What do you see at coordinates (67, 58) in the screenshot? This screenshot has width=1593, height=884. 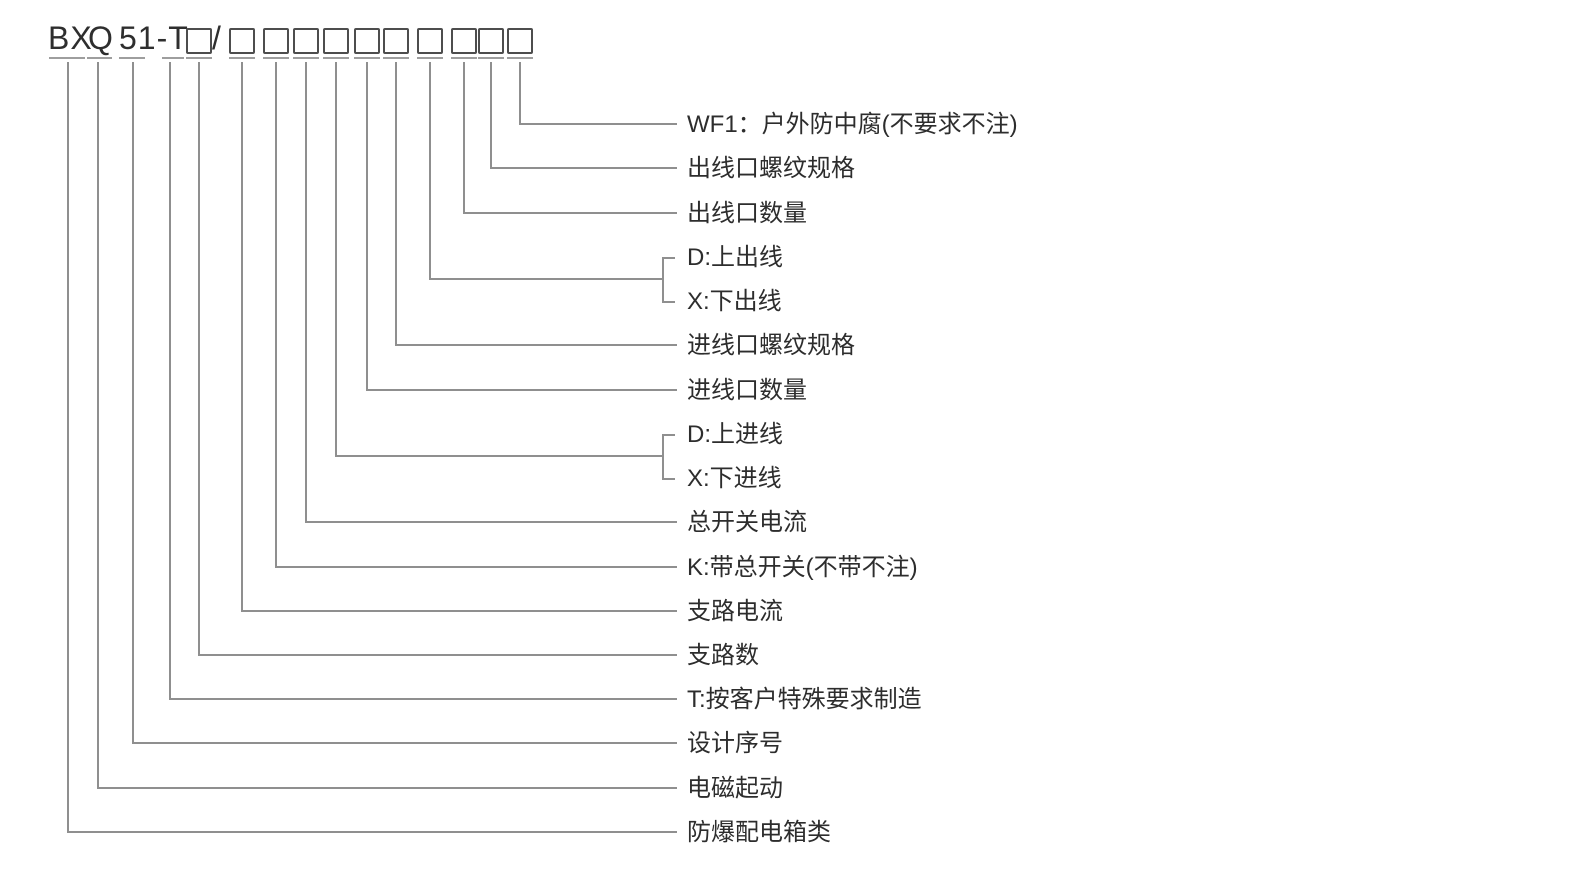 I see `underline-bx` at bounding box center [67, 58].